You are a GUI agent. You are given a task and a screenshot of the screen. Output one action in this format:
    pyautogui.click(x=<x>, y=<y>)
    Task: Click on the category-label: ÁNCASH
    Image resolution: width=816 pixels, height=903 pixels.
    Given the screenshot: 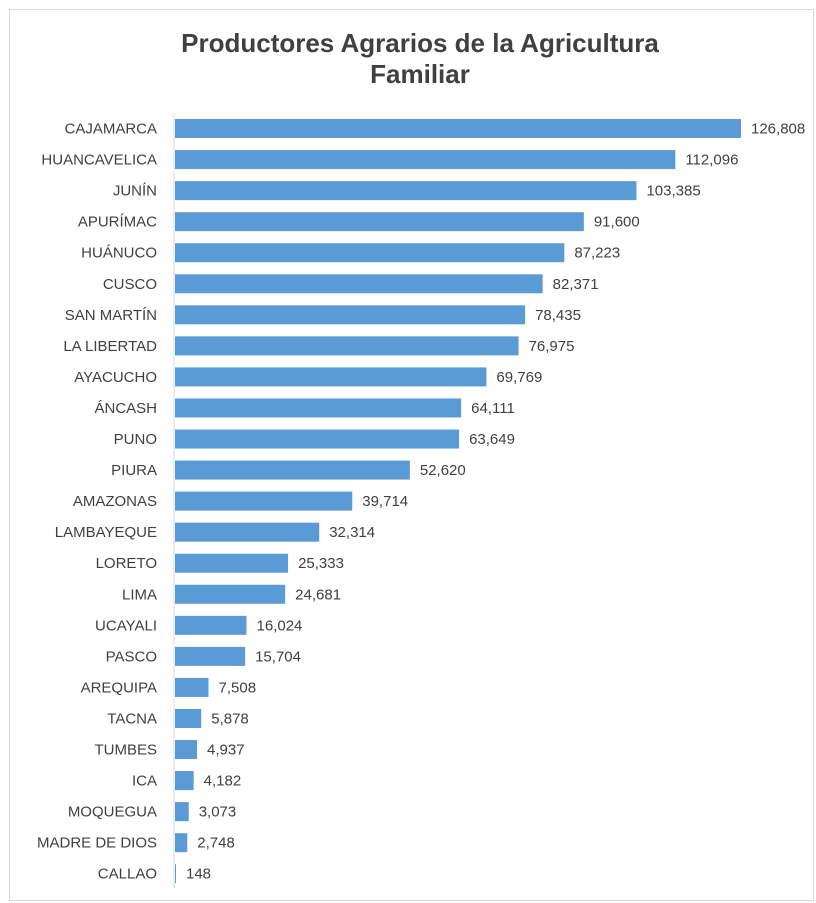 What is the action you would take?
    pyautogui.click(x=125, y=408)
    